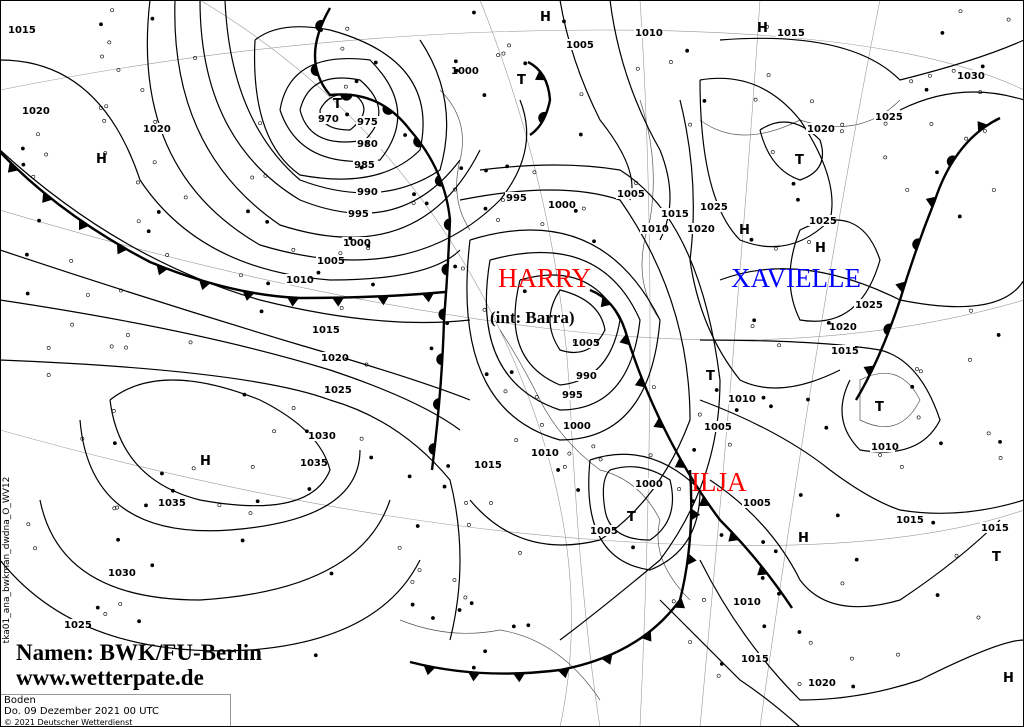 This screenshot has width=1024, height=727. I want to click on isobar-label: 1005, so click(718, 427).